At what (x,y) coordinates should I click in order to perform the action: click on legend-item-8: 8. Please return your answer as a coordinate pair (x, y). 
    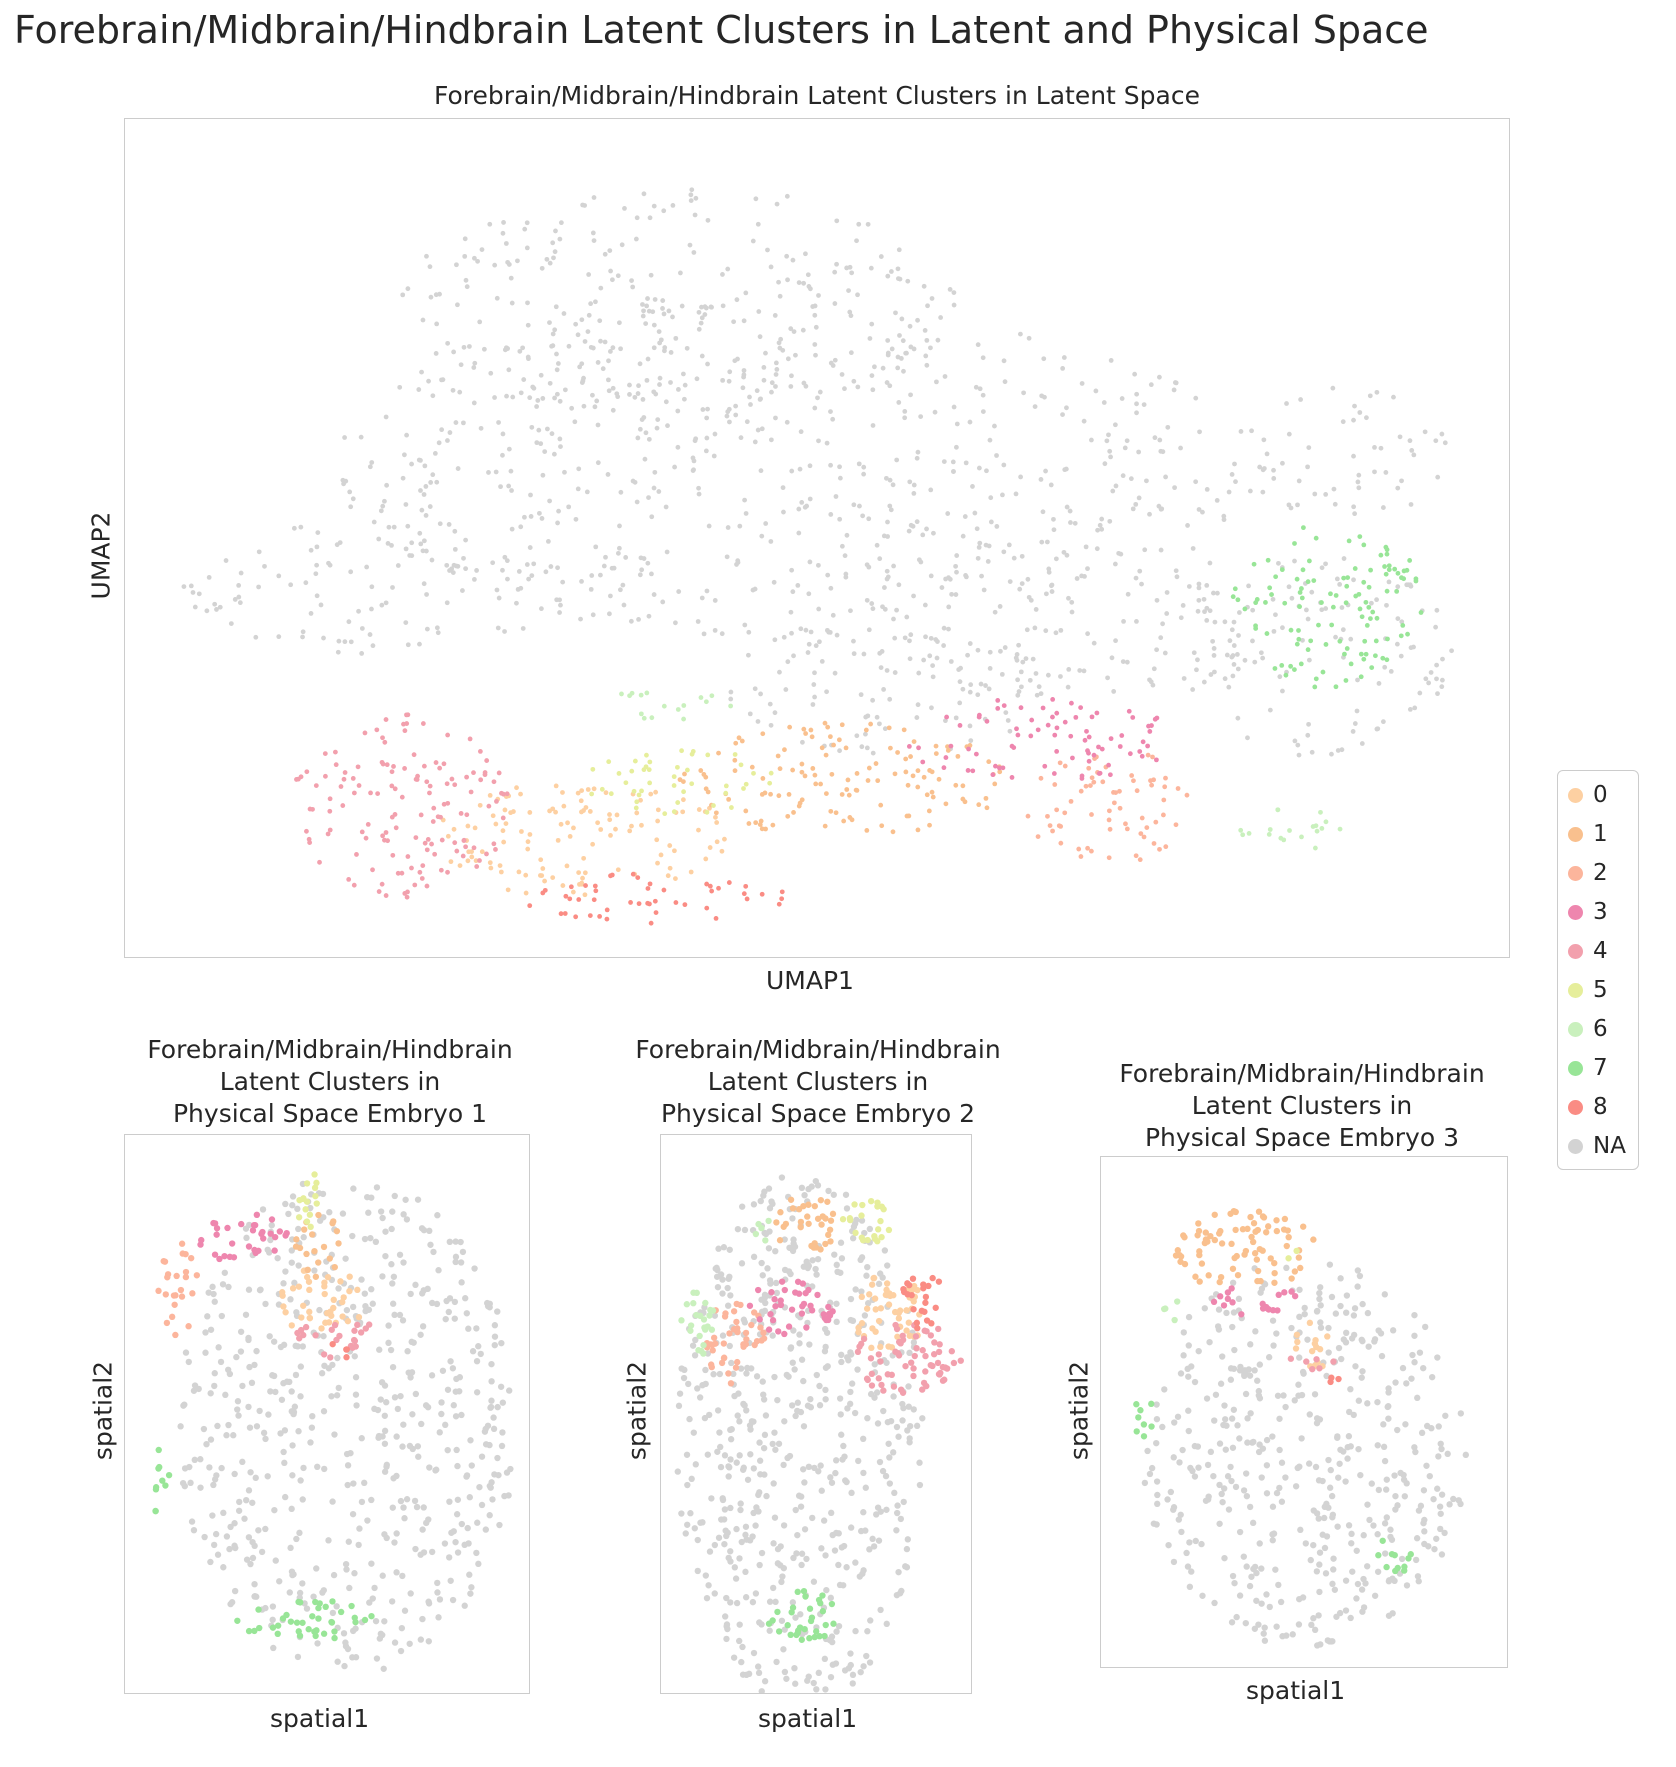
    Looking at the image, I should click on (1588, 1107).